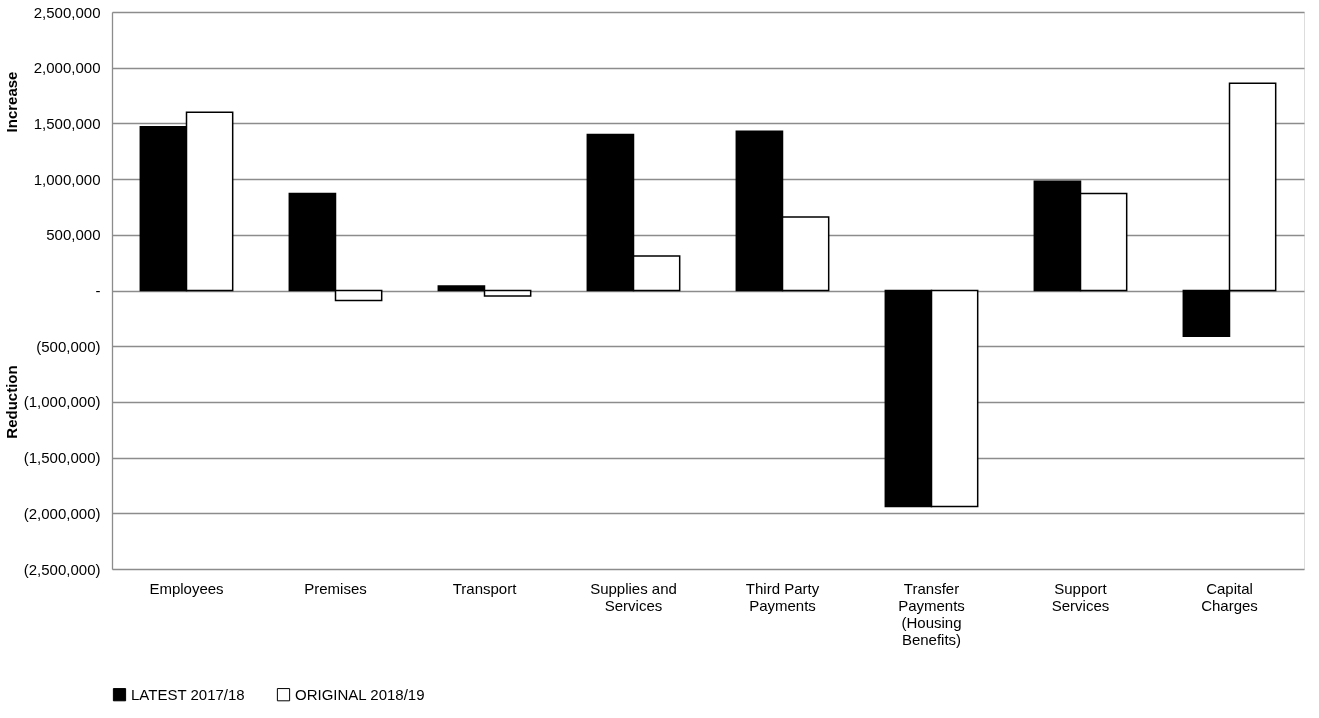 This screenshot has width=1319, height=718. Describe the element at coordinates (62, 569) in the screenshot. I see `y-tick-label: (2,500,000)` at that location.